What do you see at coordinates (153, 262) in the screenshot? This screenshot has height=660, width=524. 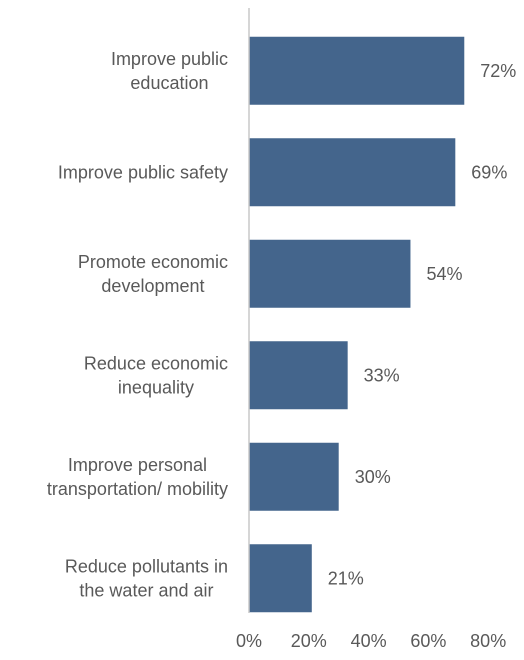 I see `category-label-2-line-0: Promote economic` at bounding box center [153, 262].